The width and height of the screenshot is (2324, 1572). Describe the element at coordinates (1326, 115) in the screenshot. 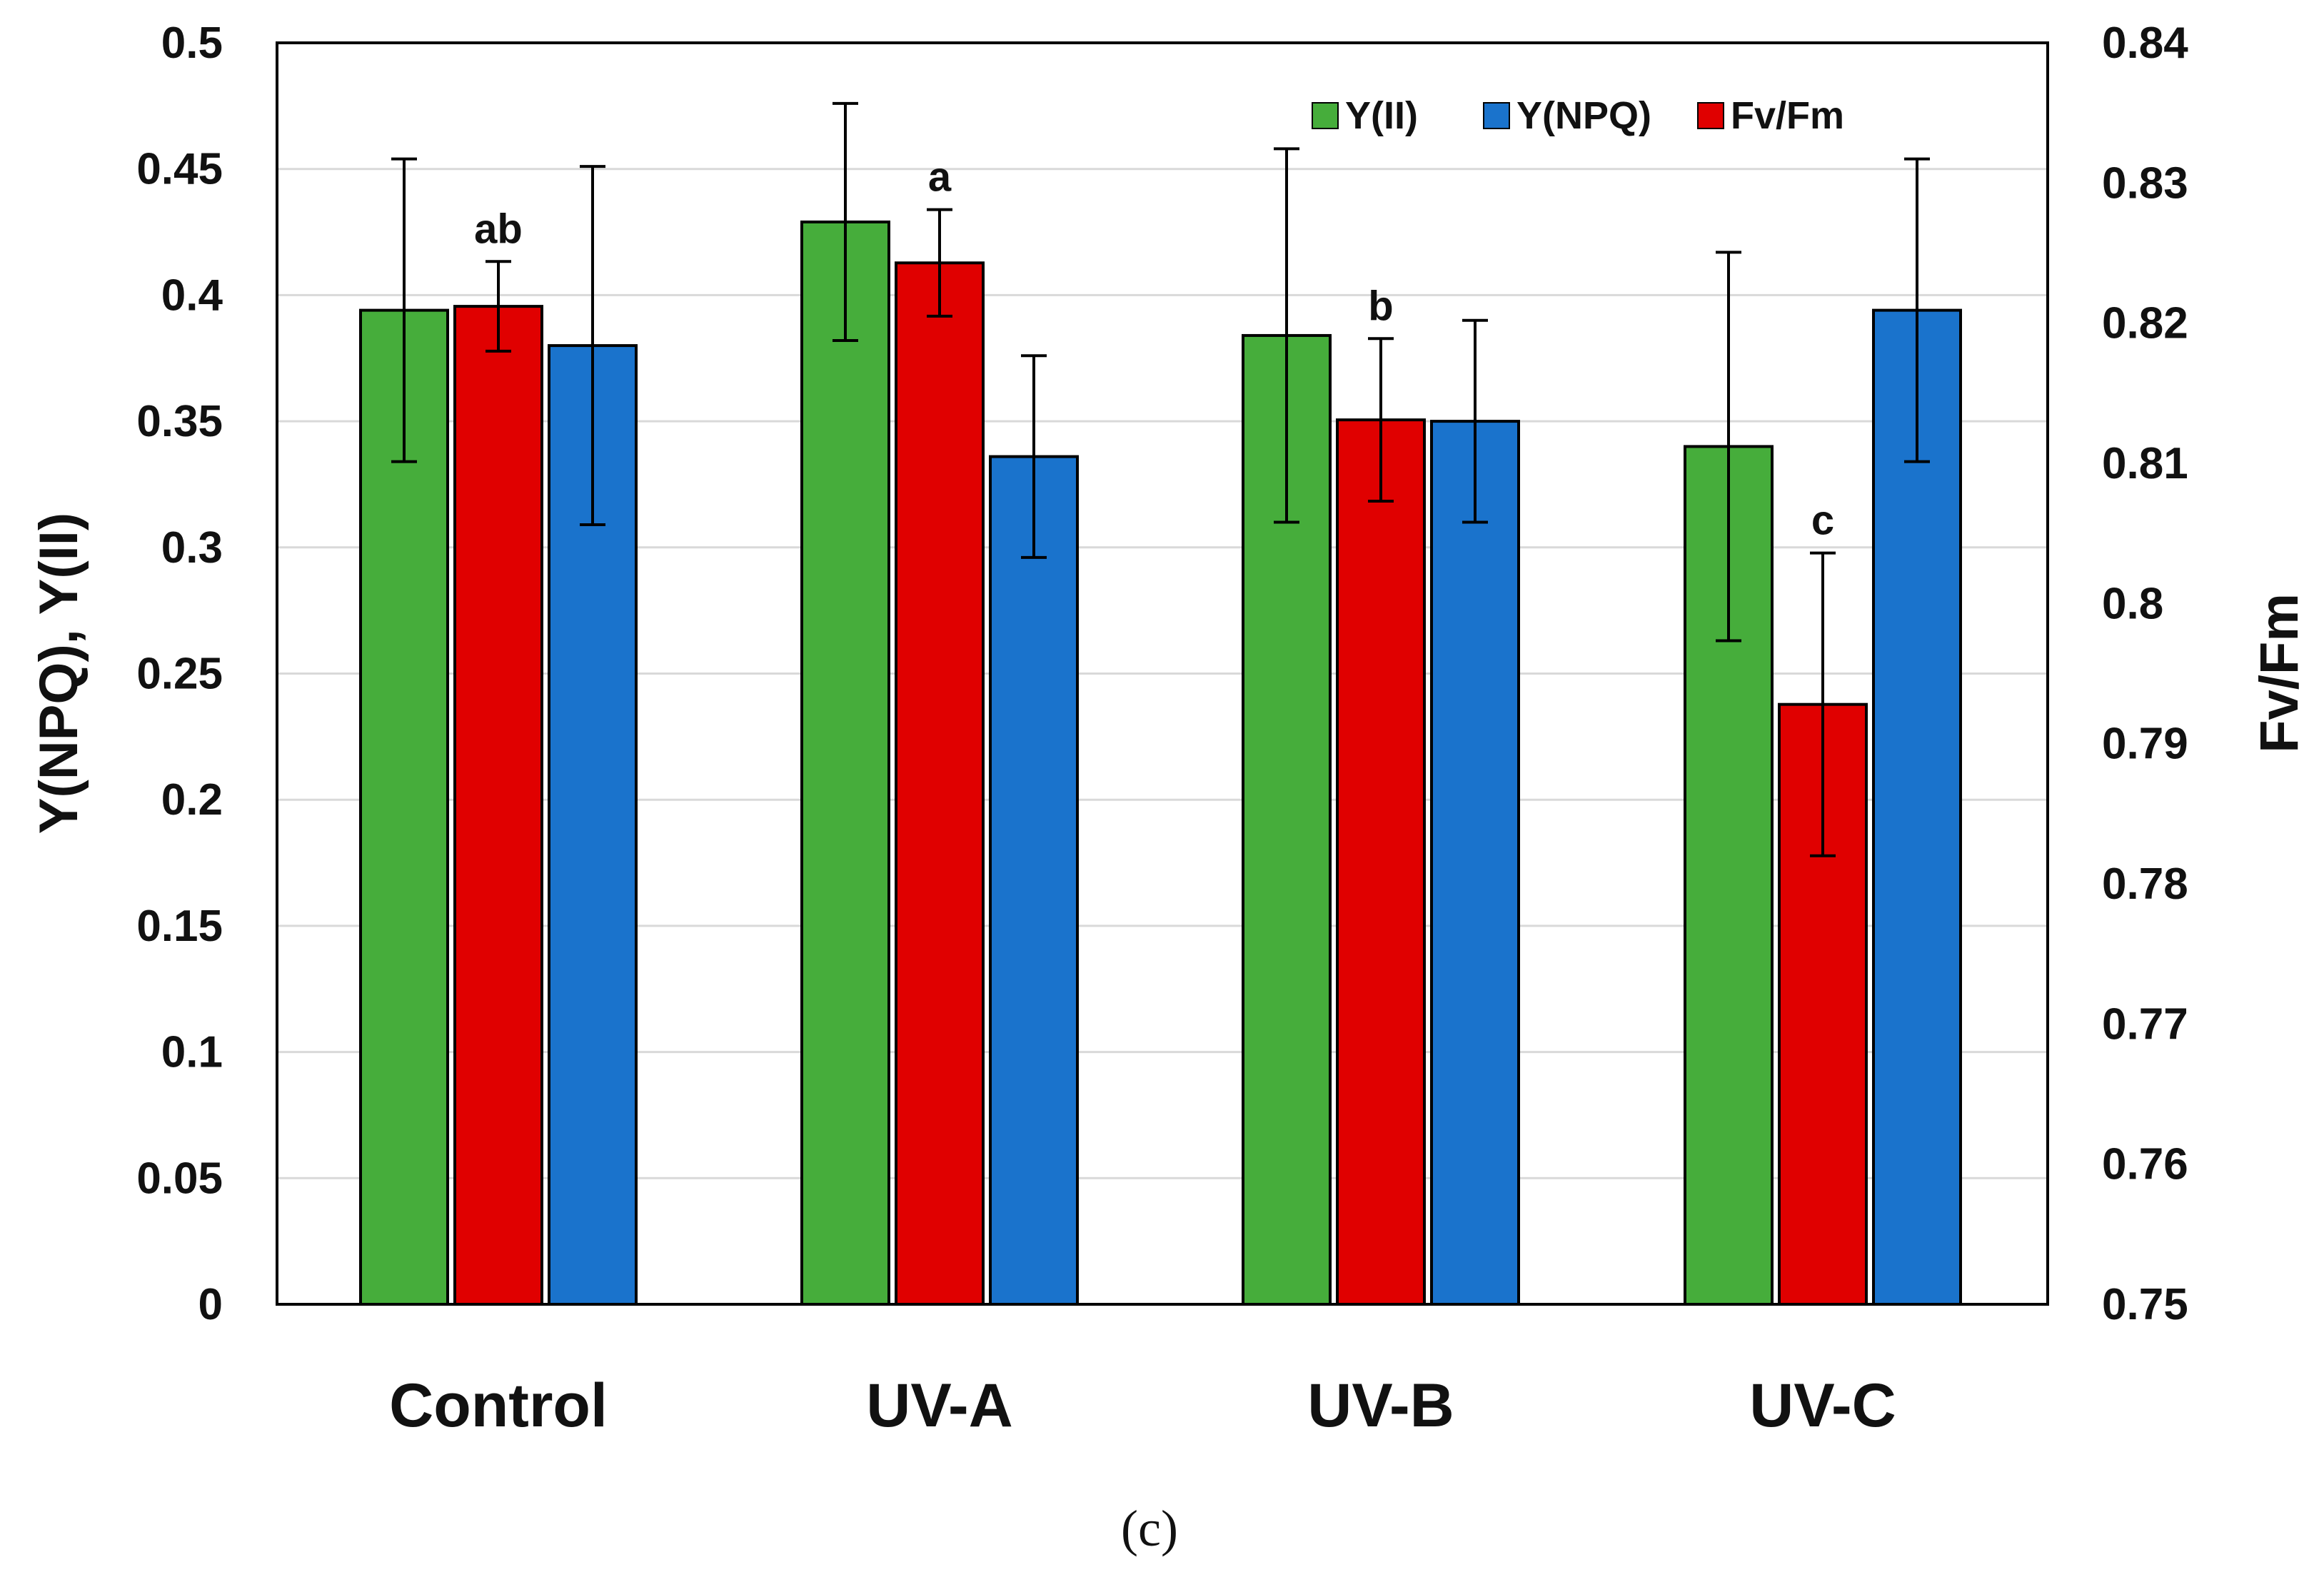

I see `legend-swatch-yii` at that location.